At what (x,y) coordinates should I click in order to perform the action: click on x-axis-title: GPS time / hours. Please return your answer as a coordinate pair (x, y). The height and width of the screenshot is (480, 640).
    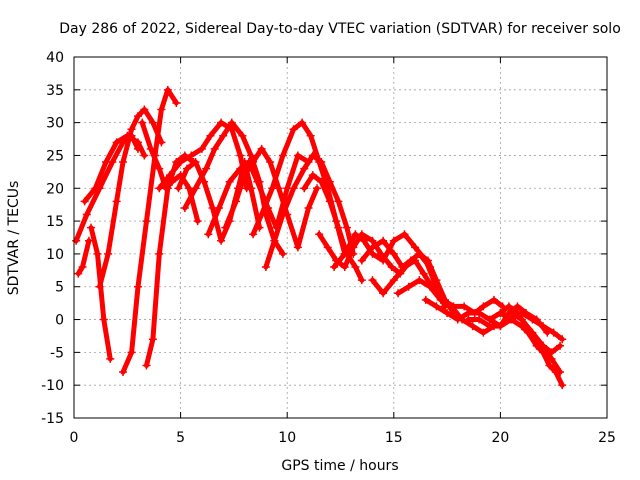
    Looking at the image, I should click on (339, 466).